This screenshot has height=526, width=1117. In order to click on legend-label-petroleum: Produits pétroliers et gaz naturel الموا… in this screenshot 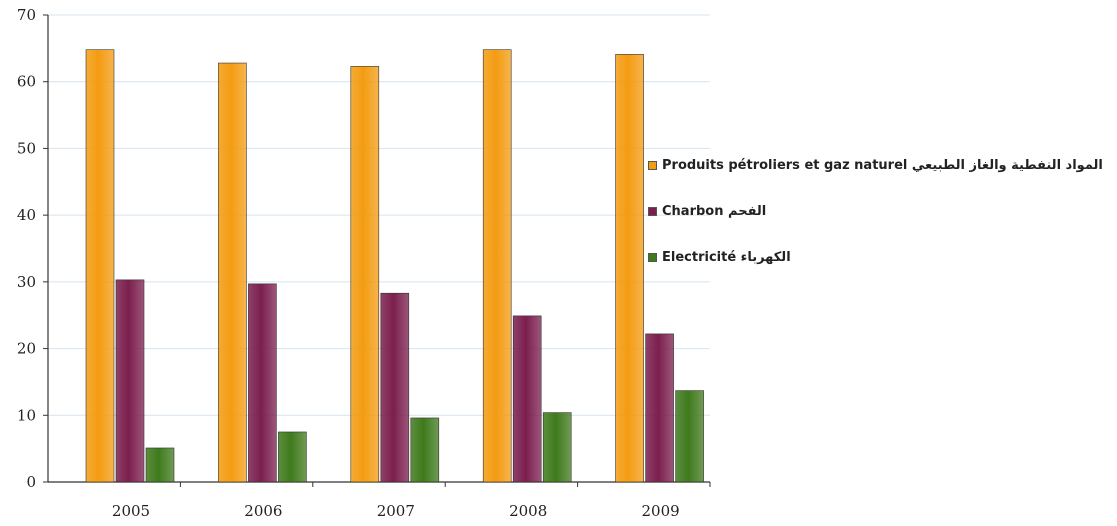, I will do `click(882, 165)`.